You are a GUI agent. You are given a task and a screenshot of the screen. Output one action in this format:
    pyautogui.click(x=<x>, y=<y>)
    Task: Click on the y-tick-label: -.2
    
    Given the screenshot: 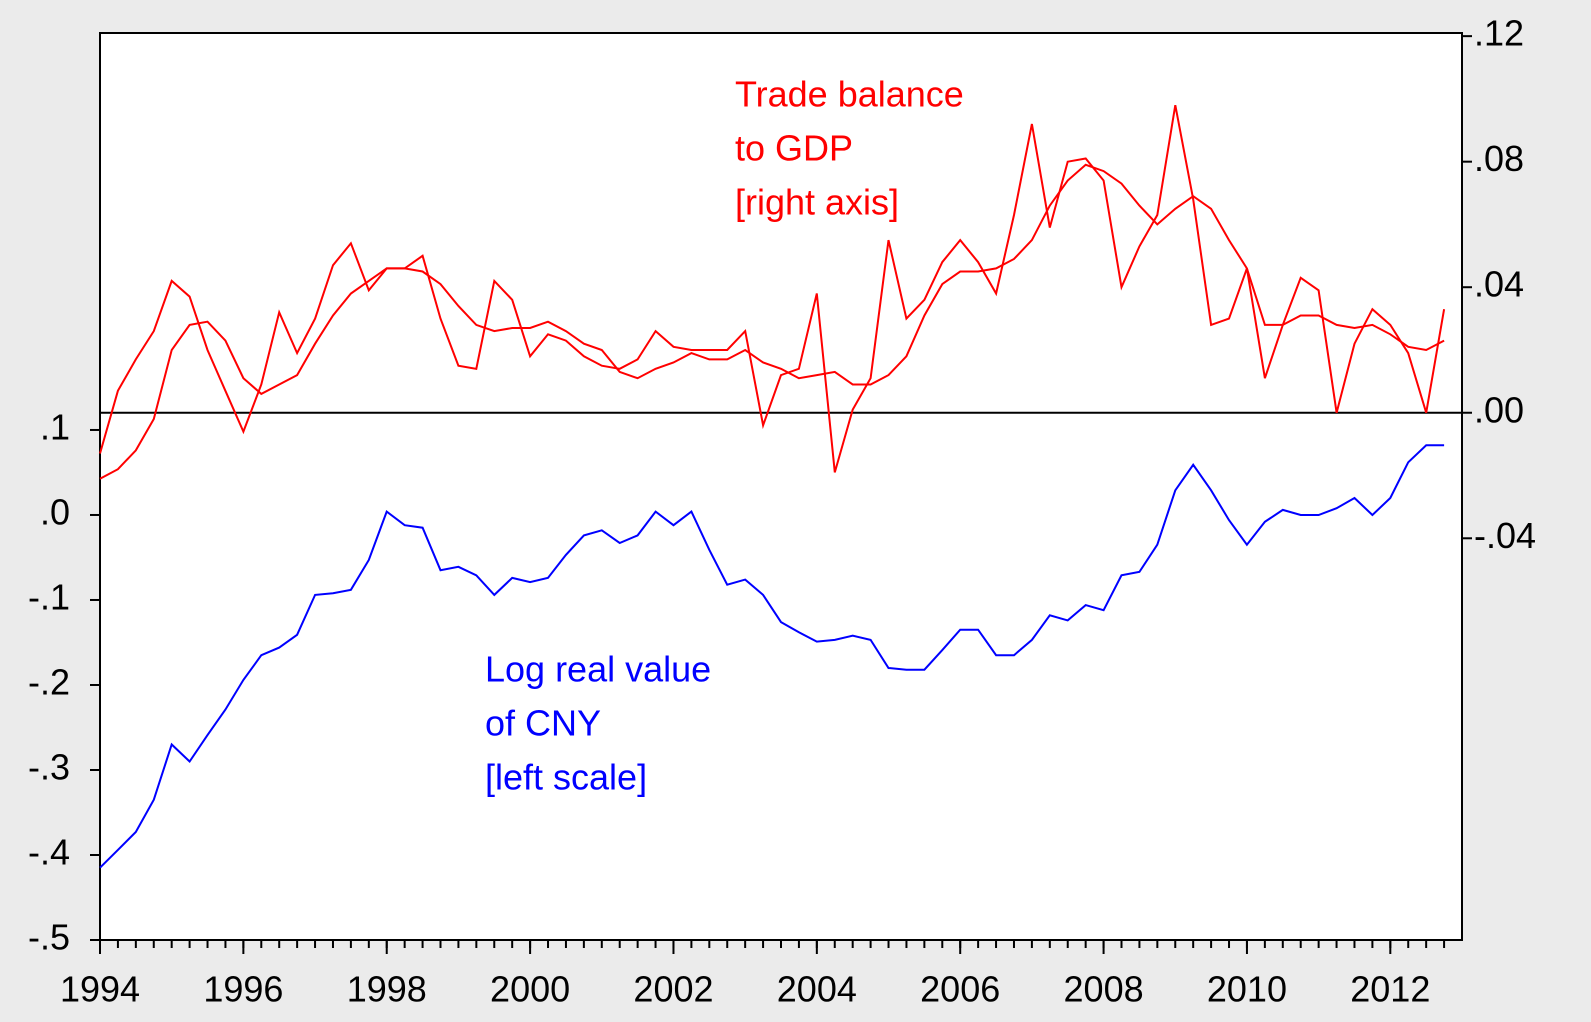 What is the action you would take?
    pyautogui.click(x=49, y=682)
    